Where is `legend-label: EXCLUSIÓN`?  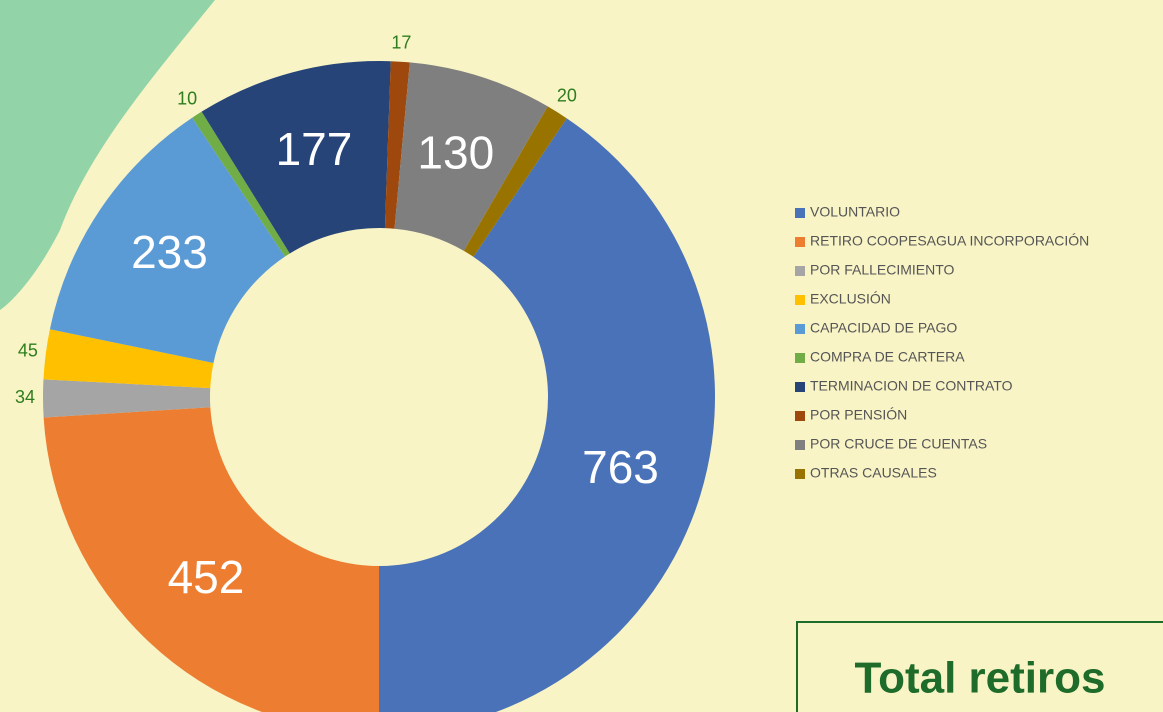
legend-label: EXCLUSIÓN is located at coordinates (850, 299).